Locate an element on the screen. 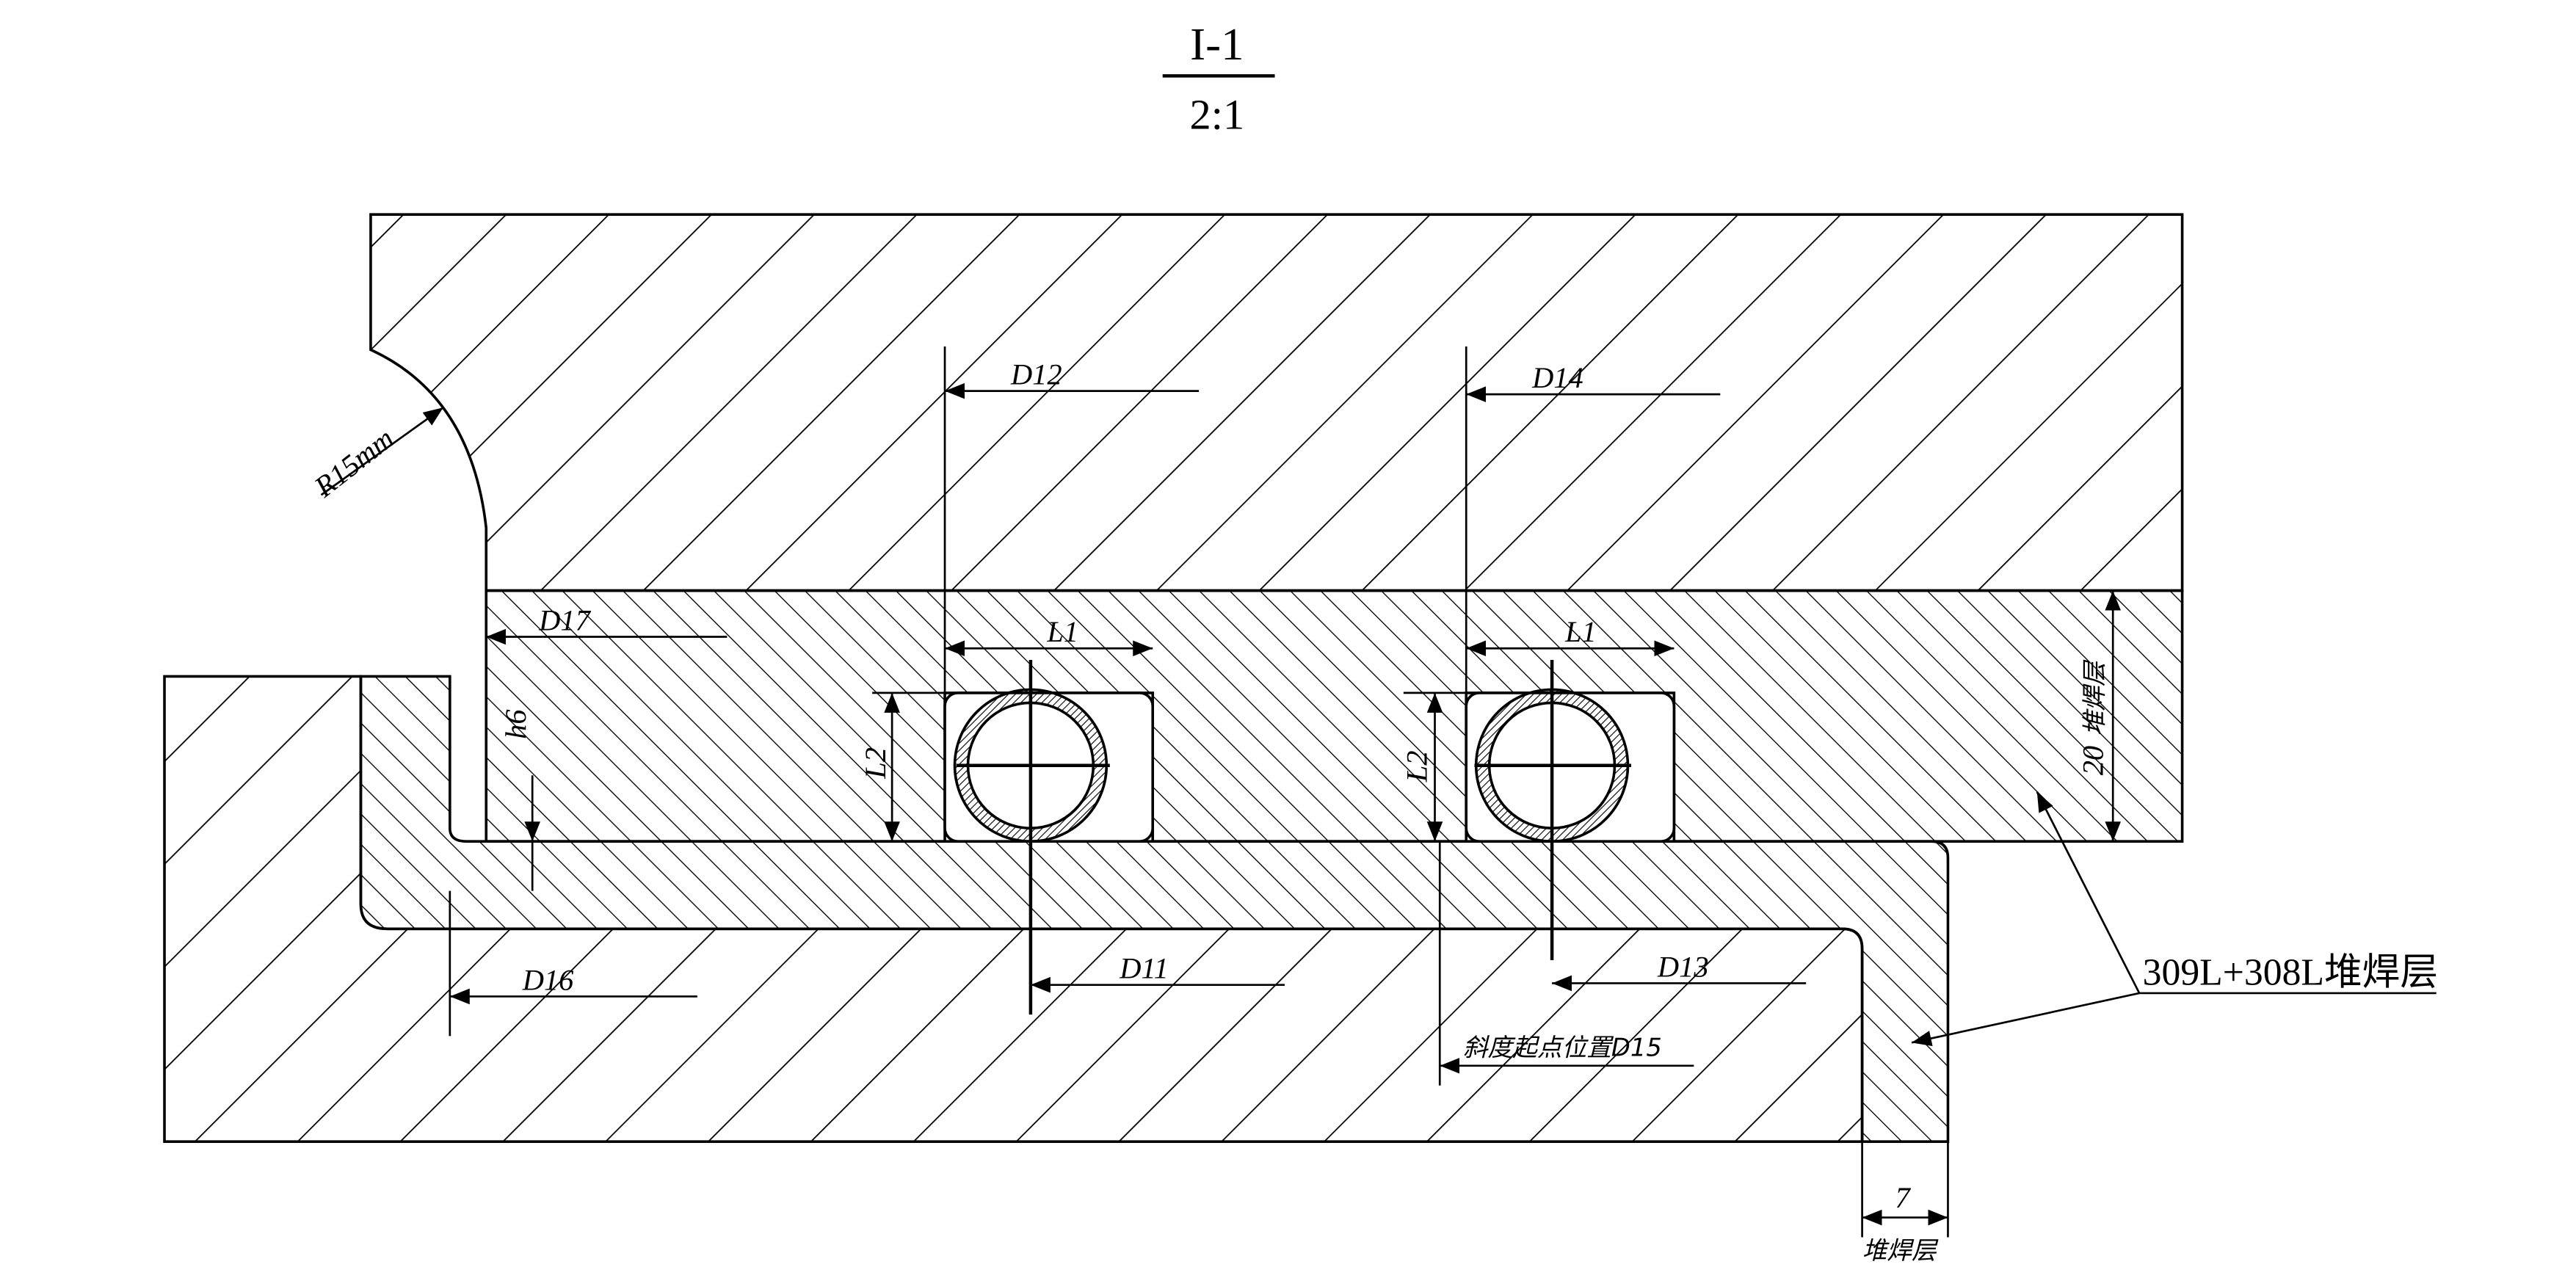  right-groove is located at coordinates (1571, 809).